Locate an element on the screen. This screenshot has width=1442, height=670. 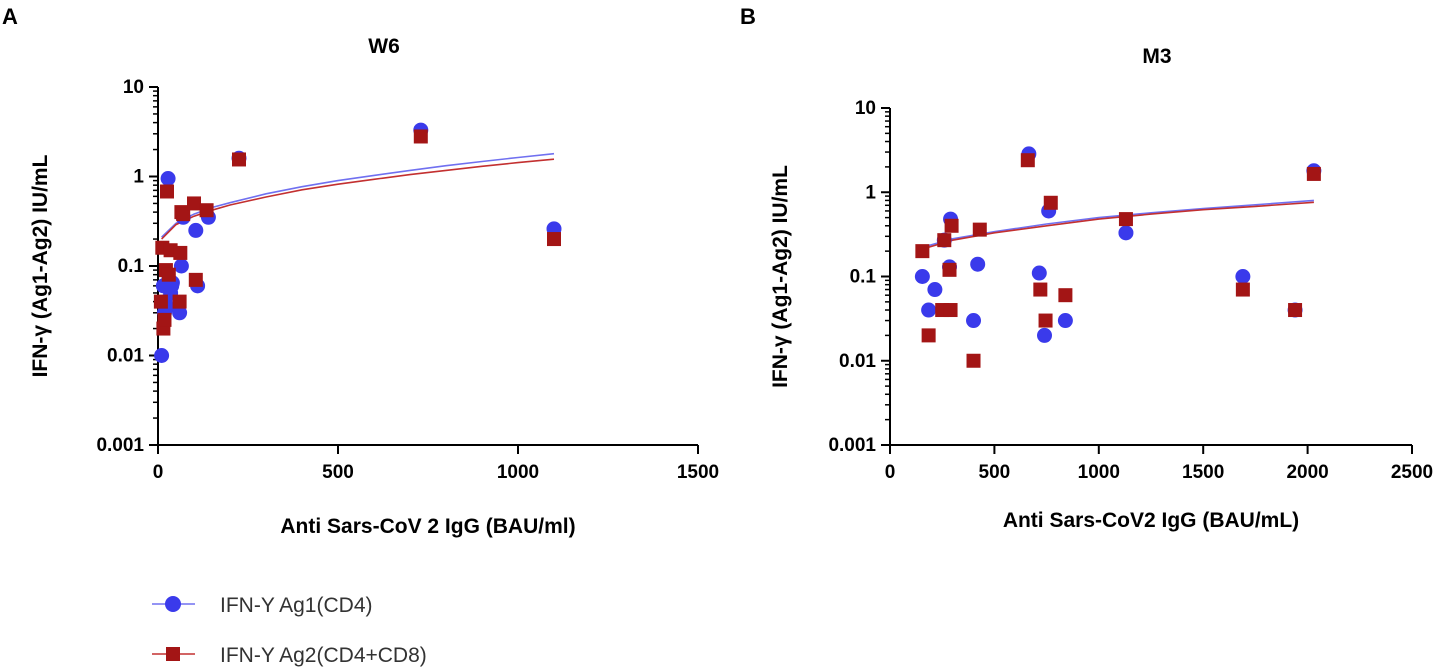
panel-a-title: W6 is located at coordinates (384, 46).